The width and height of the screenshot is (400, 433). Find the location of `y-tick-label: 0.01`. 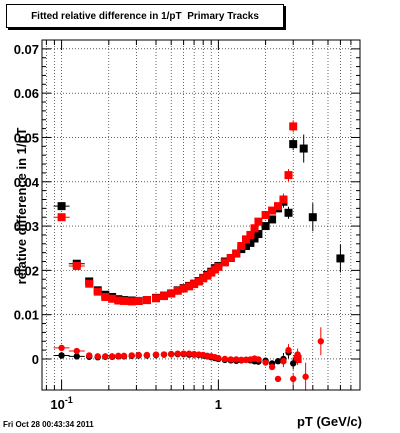

y-tick-label: 0.01 is located at coordinates (26, 315).